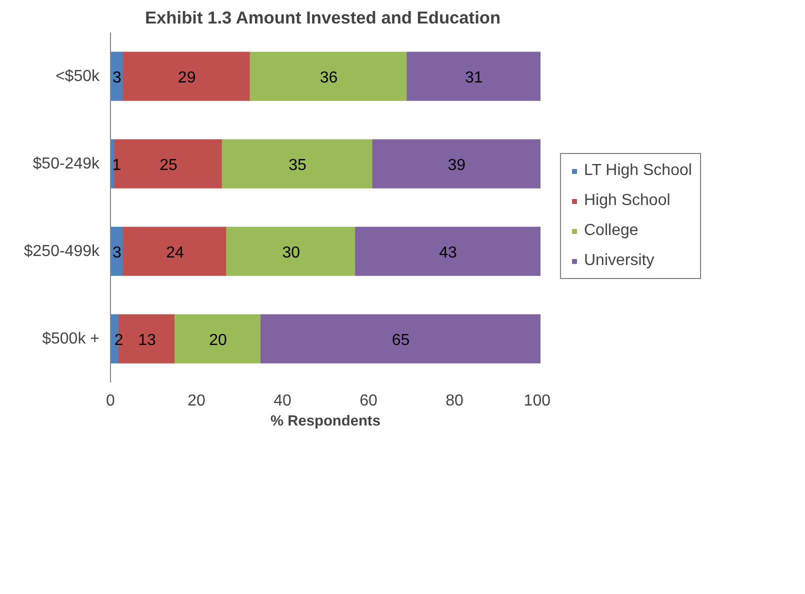 The height and width of the screenshot is (594, 805). What do you see at coordinates (455, 401) in the screenshot?
I see `x-tick-label: 80` at bounding box center [455, 401].